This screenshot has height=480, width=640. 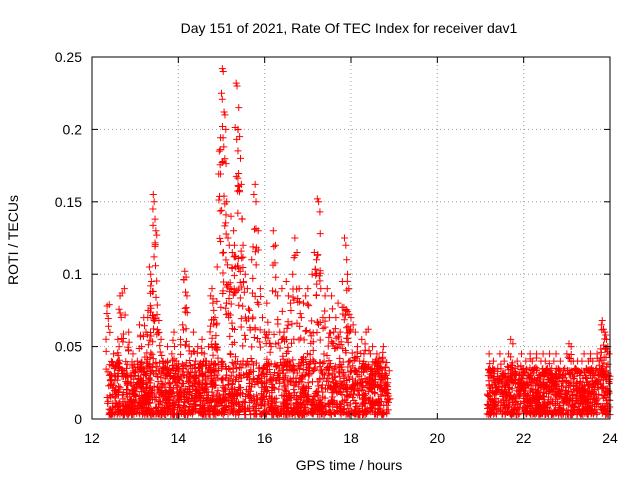 What do you see at coordinates (524, 438) in the screenshot?
I see `x-tick-label: 22` at bounding box center [524, 438].